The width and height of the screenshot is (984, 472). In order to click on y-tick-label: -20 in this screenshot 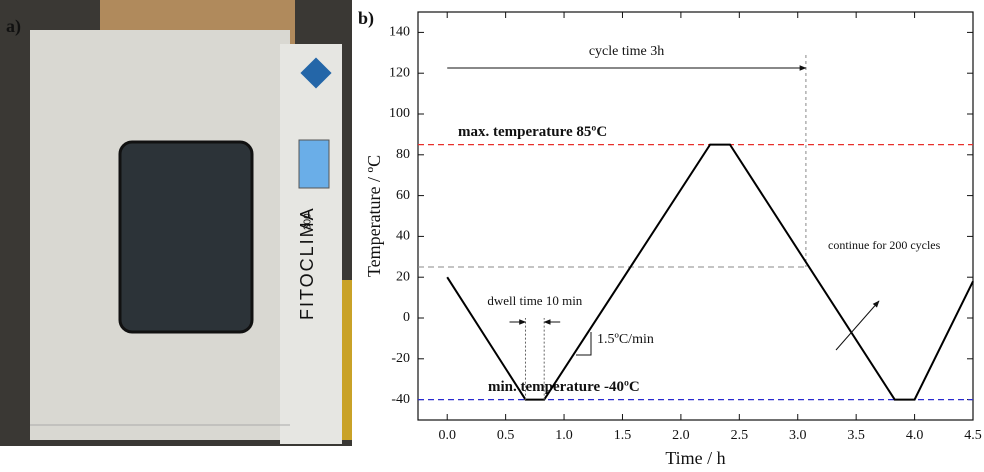, I will do `click(400, 358)`.